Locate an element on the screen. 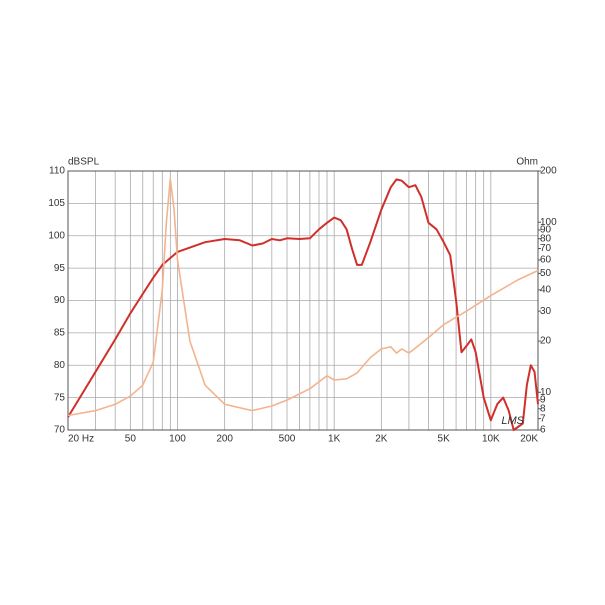 This screenshot has width=605, height=605. x-tick-label: 100 is located at coordinates (177, 439).